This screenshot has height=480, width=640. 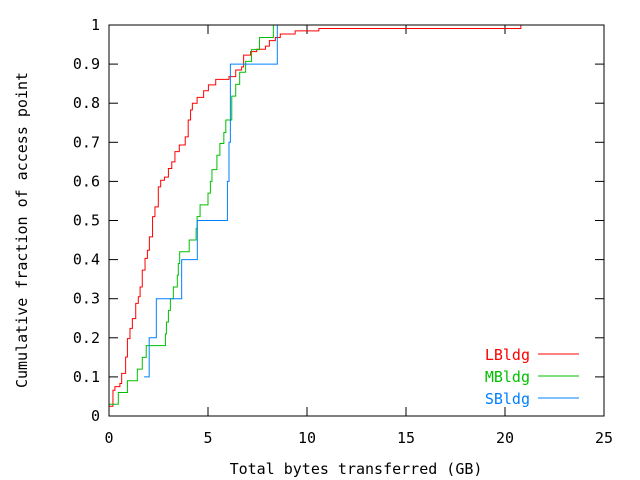 What do you see at coordinates (86, 181) in the screenshot?
I see `y-tick-label: 0.6` at bounding box center [86, 181].